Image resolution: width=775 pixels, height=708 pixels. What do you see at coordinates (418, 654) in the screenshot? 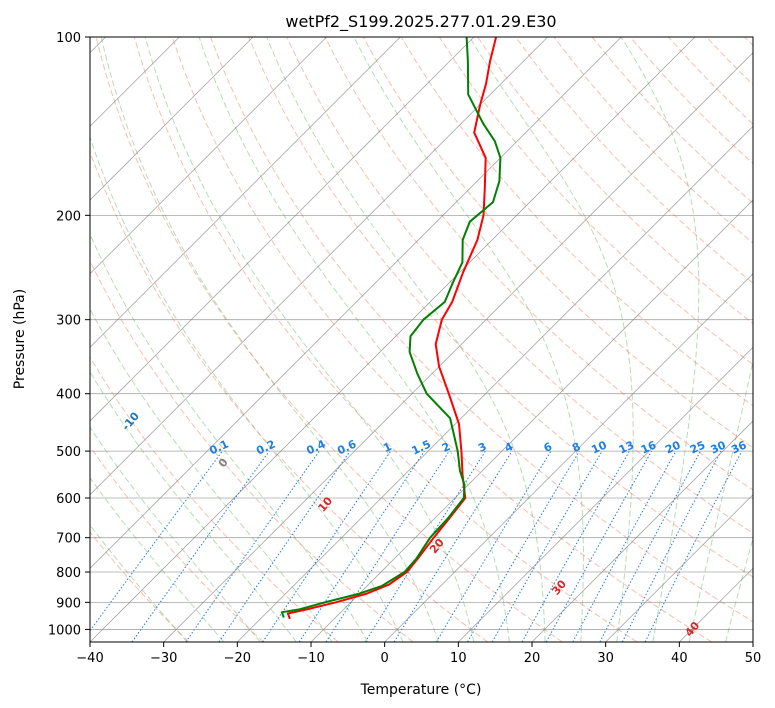
I see `x-axis-ticks: −40 −30 −20 −10 0 10 20 30 40 50` at bounding box center [418, 654].